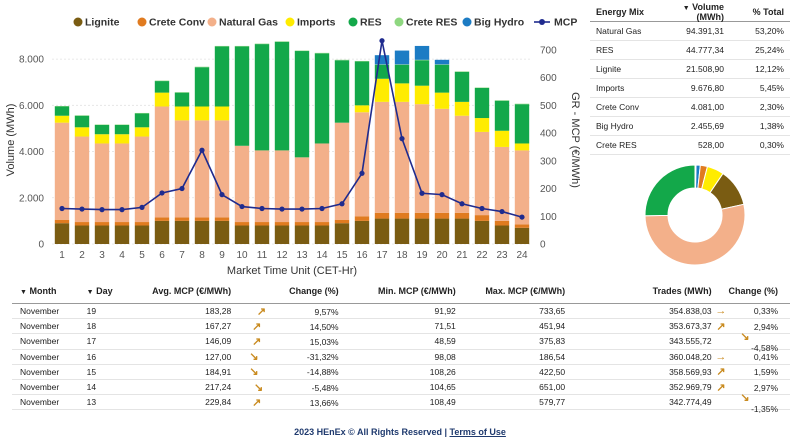 This screenshot has width=800, height=440. I want to click on daily-trades: 358.569,93, so click(690, 371).